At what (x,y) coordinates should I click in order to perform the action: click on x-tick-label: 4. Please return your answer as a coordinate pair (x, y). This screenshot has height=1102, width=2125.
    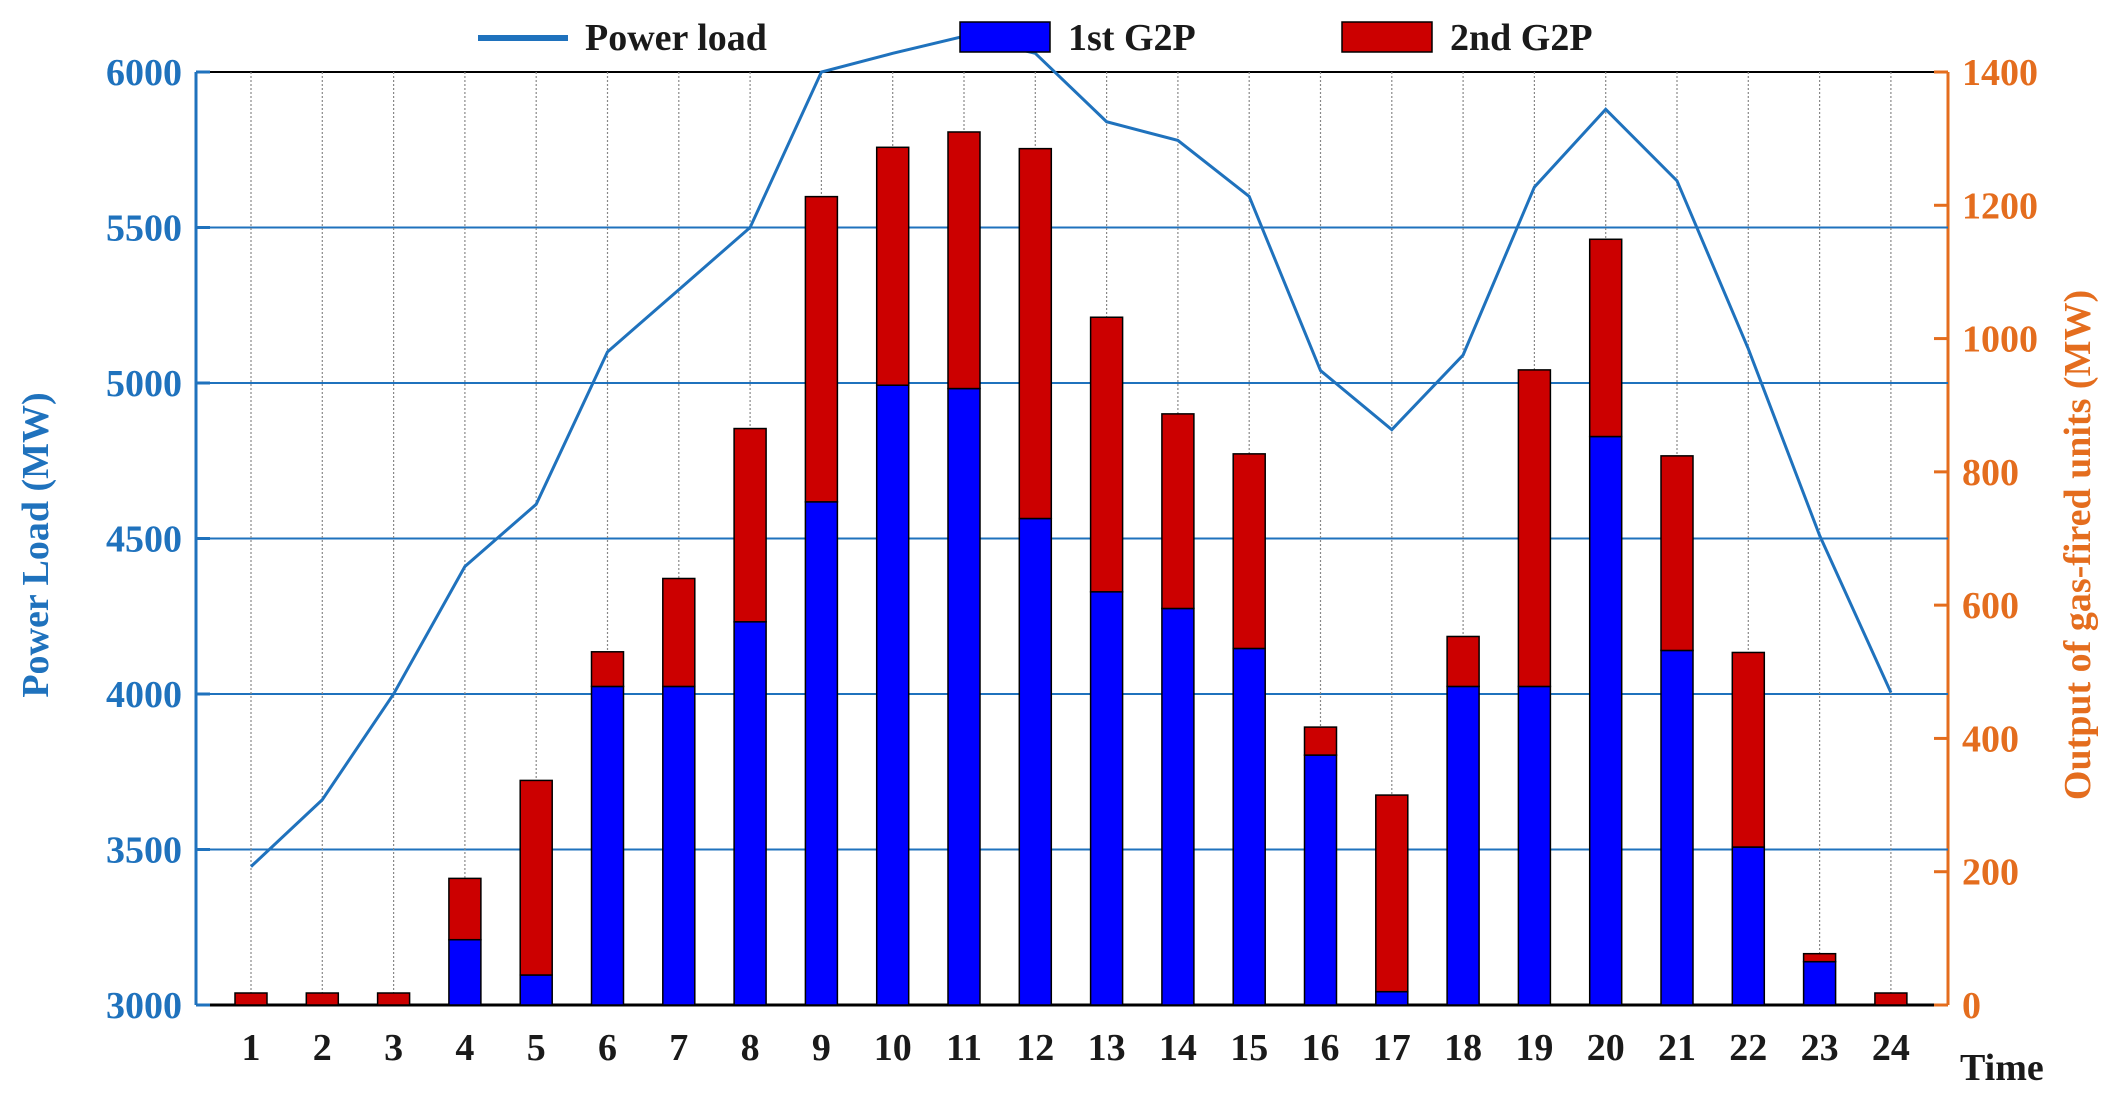
    Looking at the image, I should click on (464, 1048).